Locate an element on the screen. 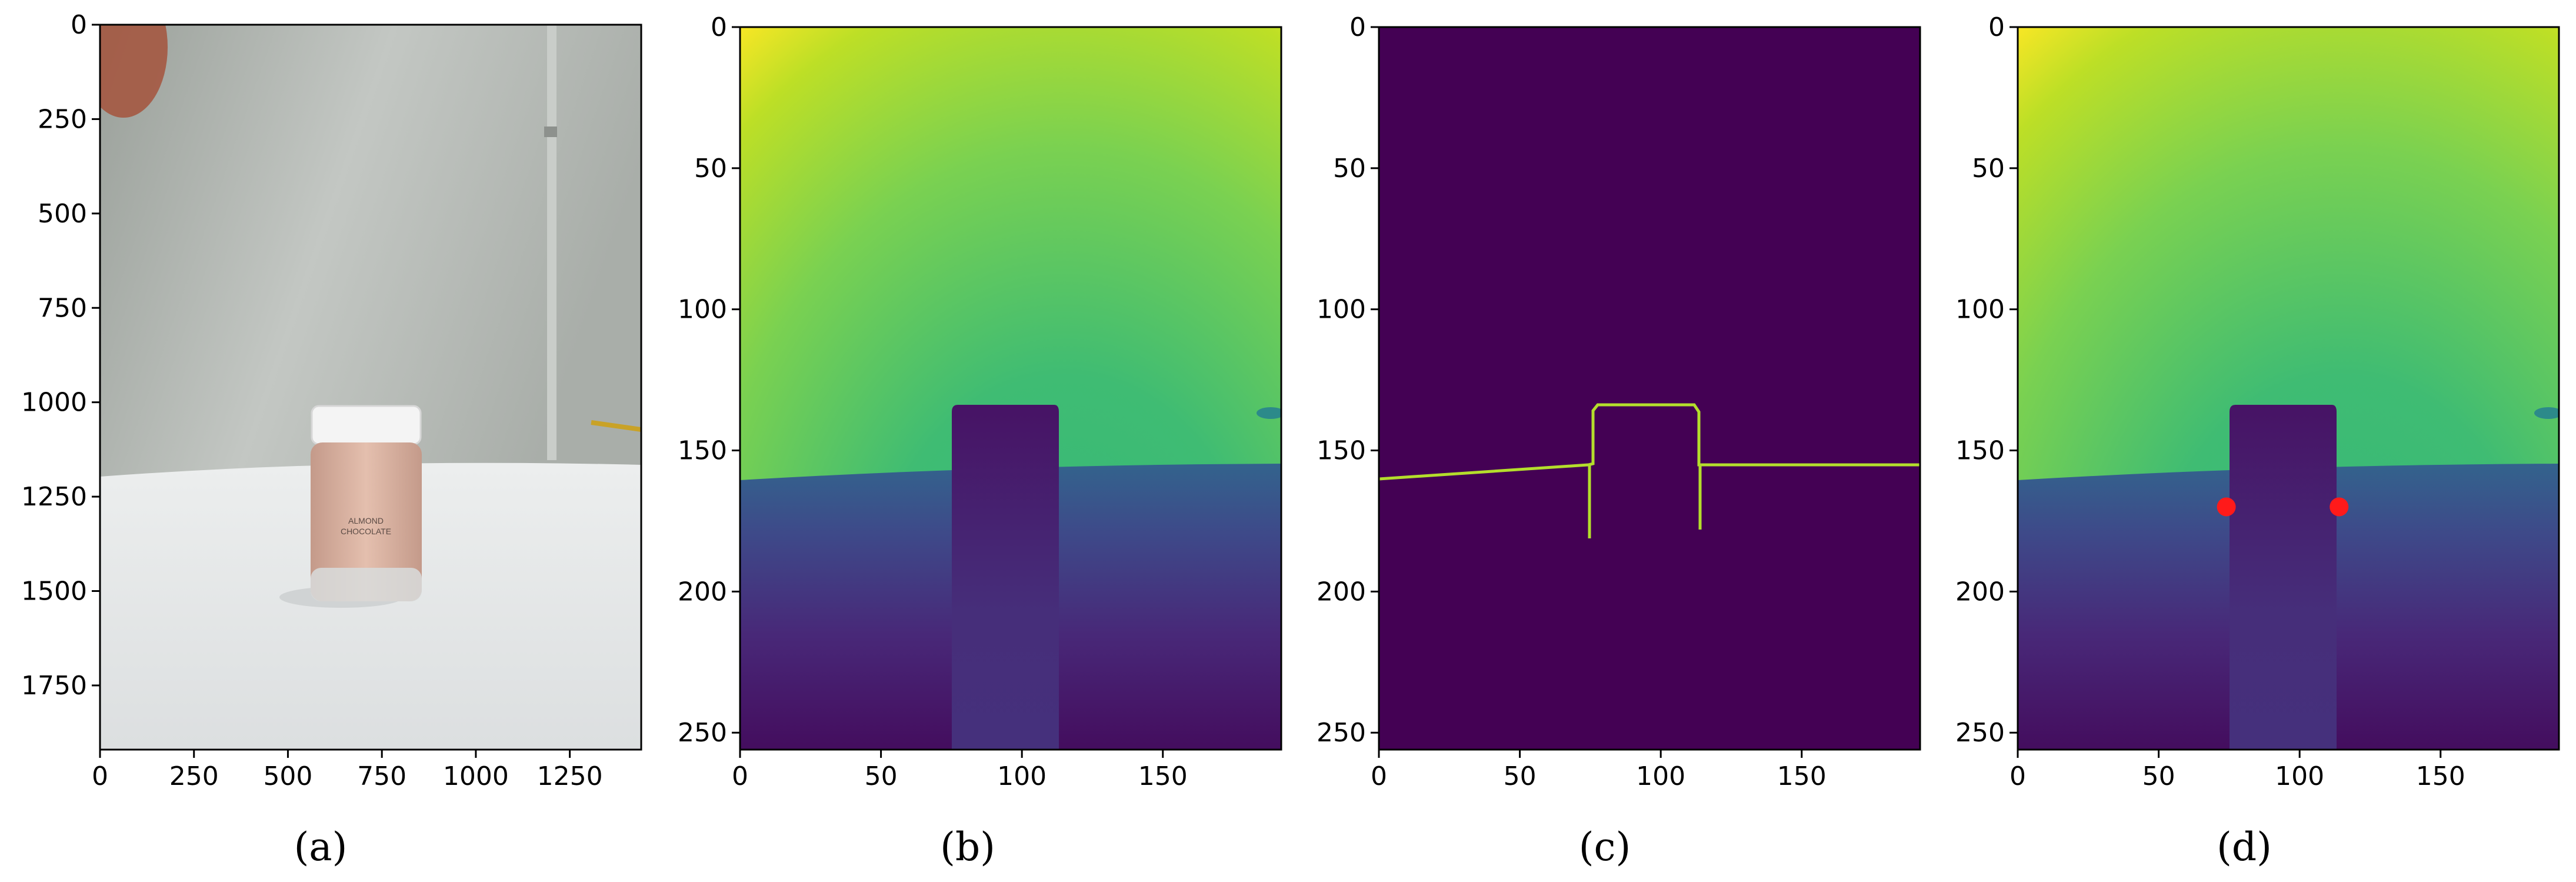 Image resolution: width=2576 pixels, height=882 pixels. x-tick-label: 1250 is located at coordinates (570, 776).